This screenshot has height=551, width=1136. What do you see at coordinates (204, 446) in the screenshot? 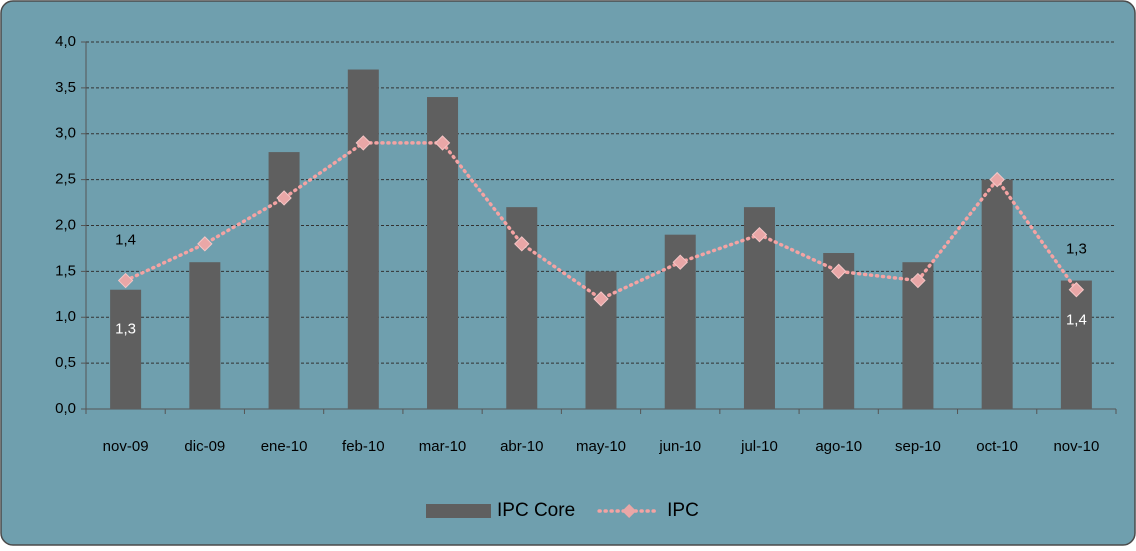
I see `x-tick-label: dic-09` at bounding box center [204, 446].